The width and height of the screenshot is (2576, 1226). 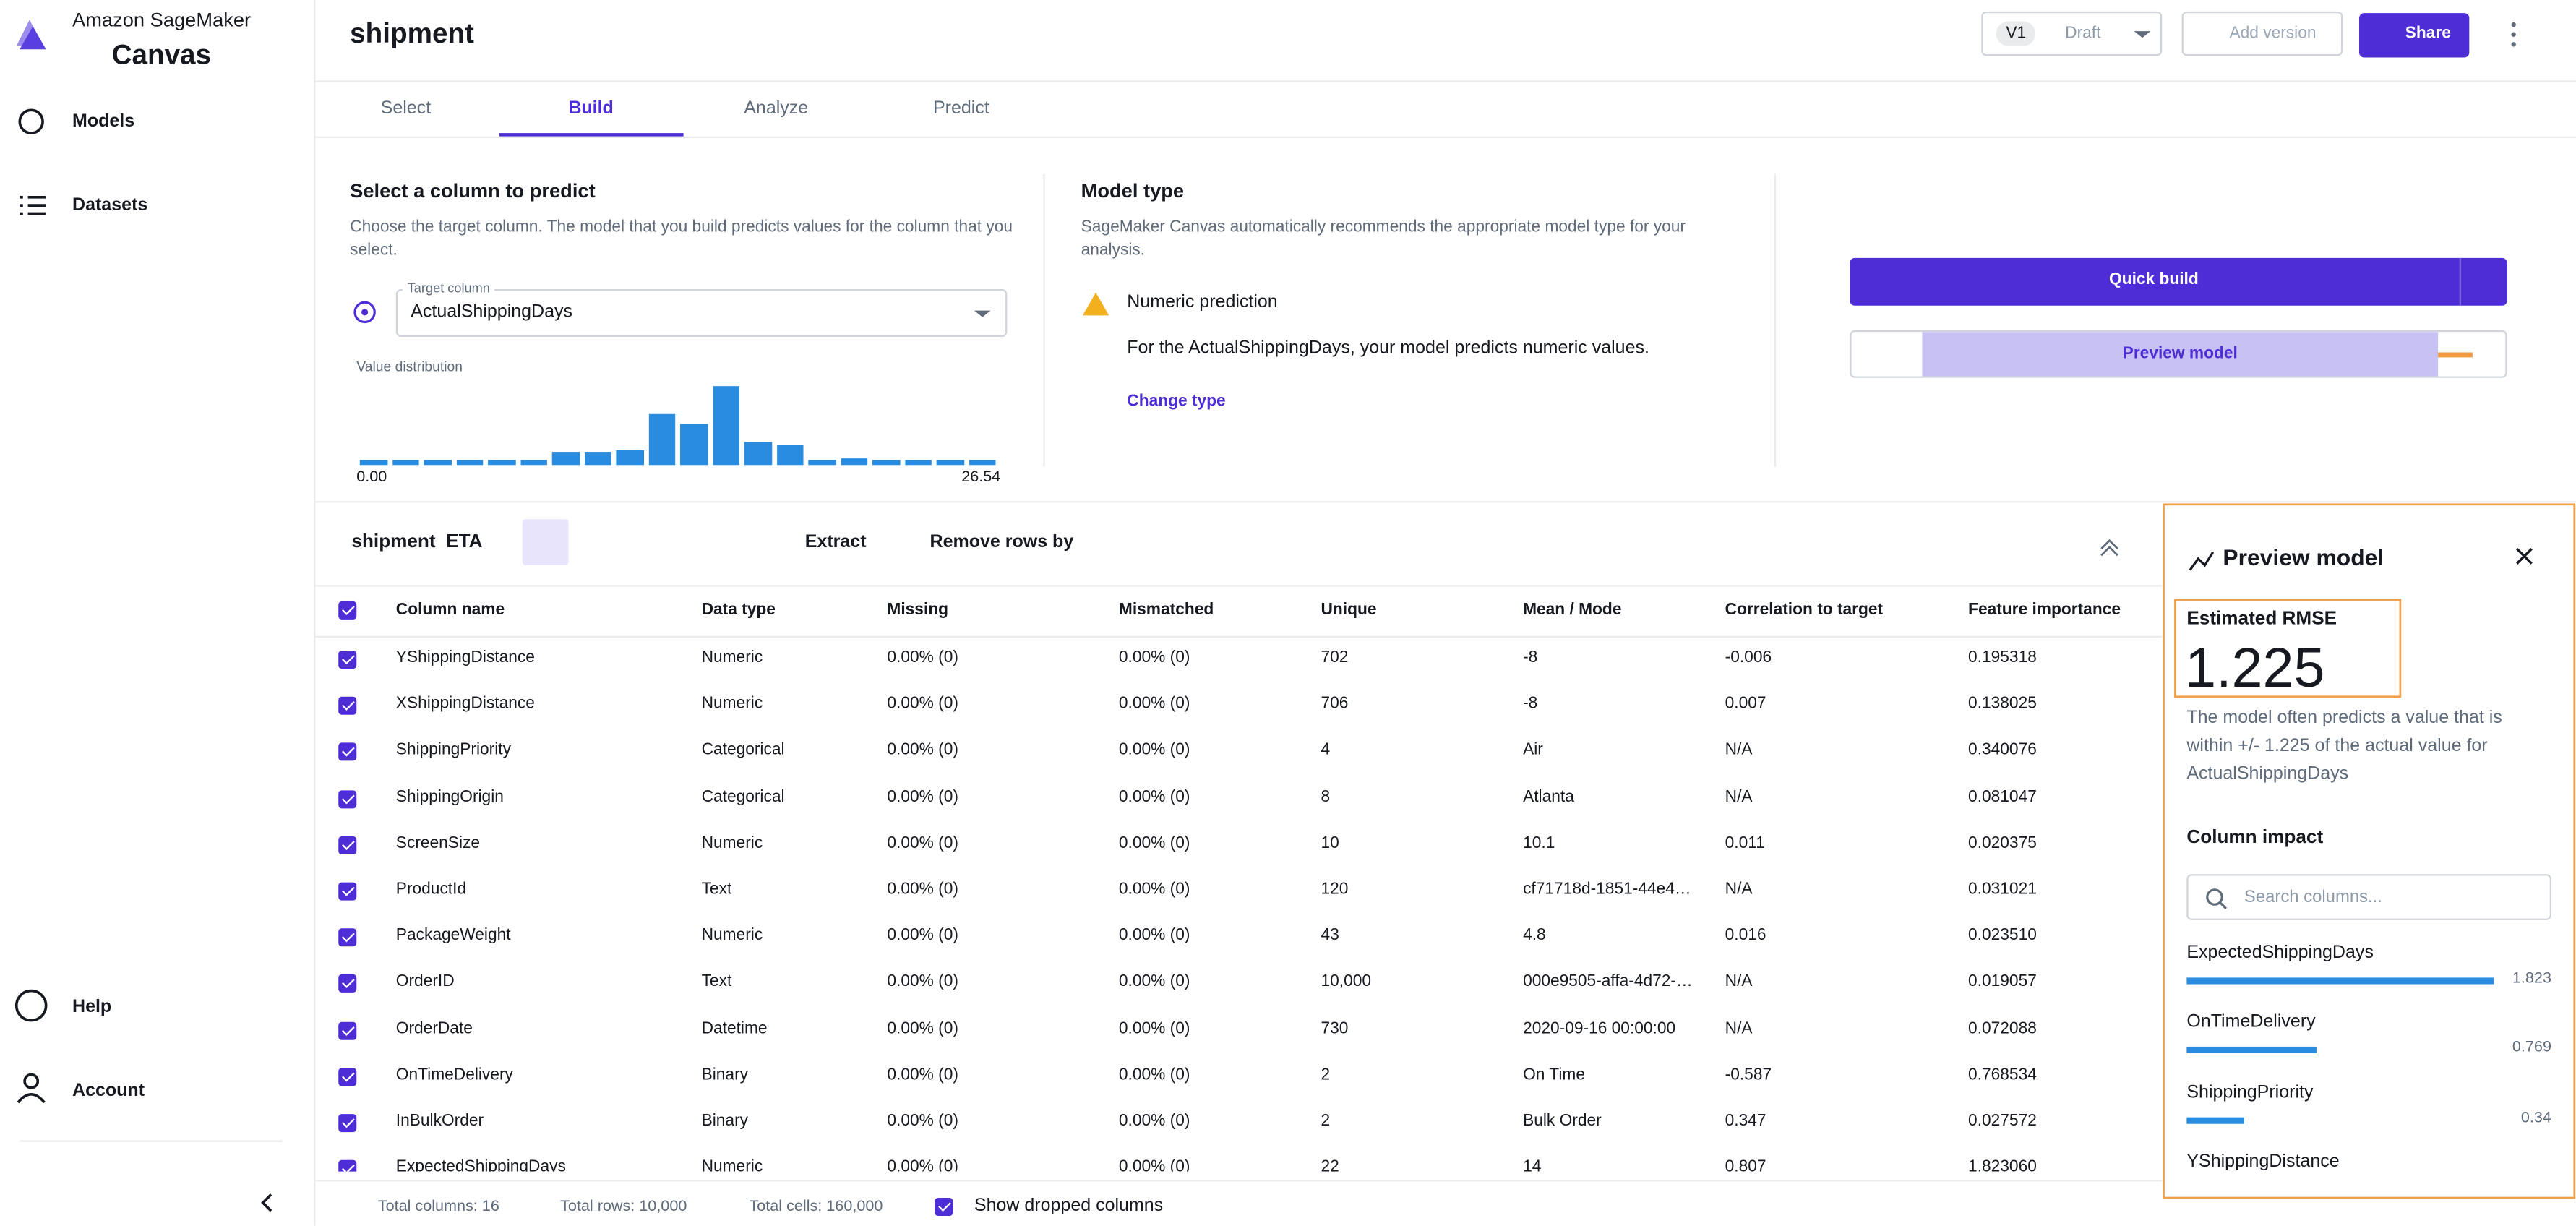 What do you see at coordinates (816, 1207) in the screenshot?
I see `footer-stat: Total cells: 160,000` at bounding box center [816, 1207].